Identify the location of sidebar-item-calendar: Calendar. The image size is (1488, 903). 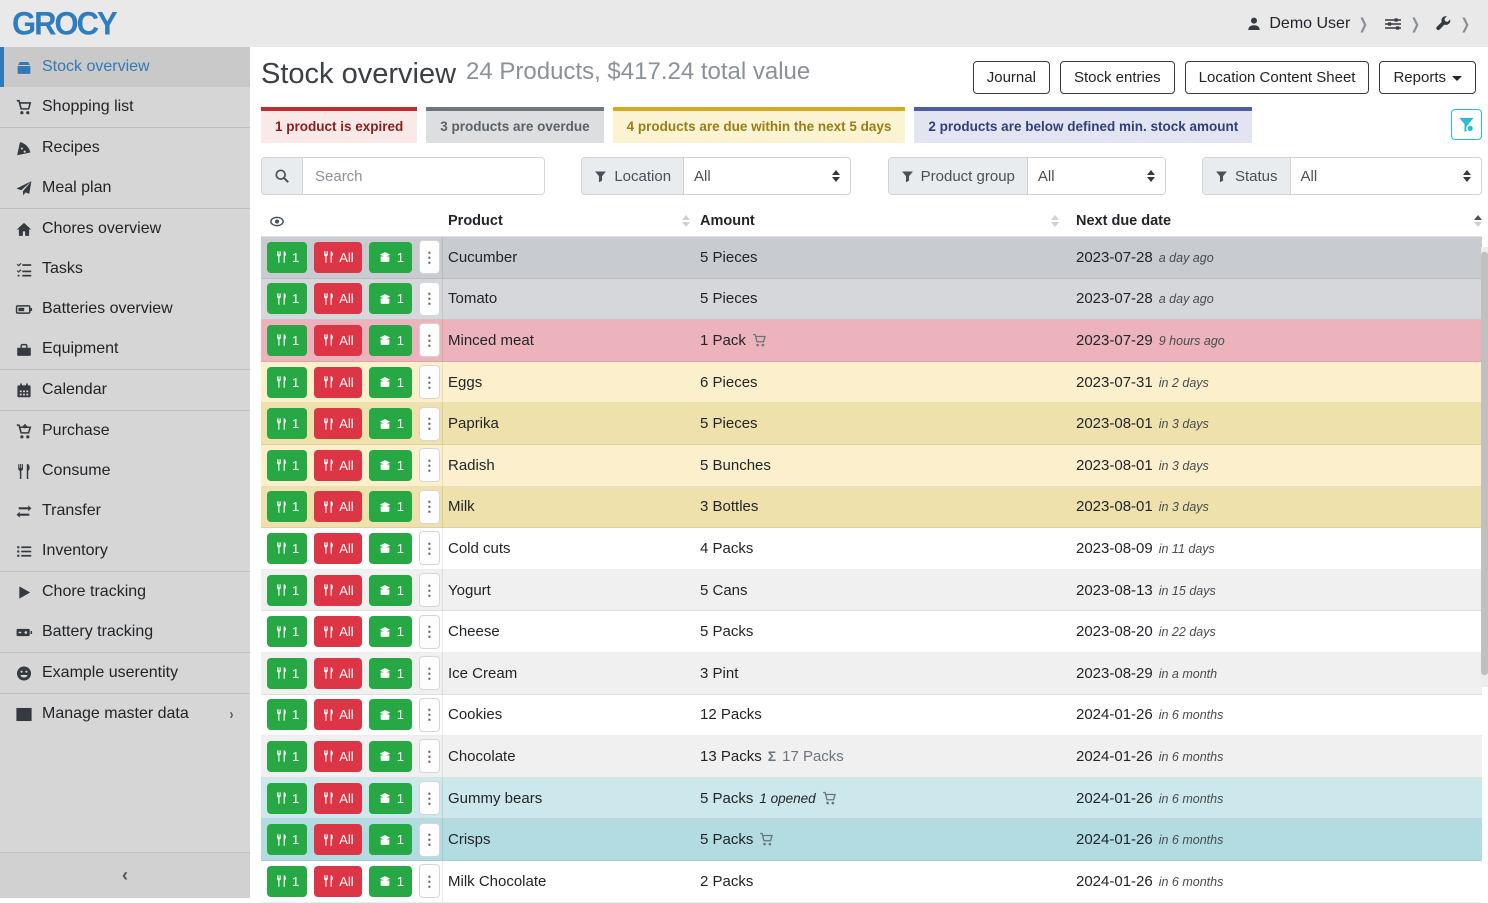
(125, 390).